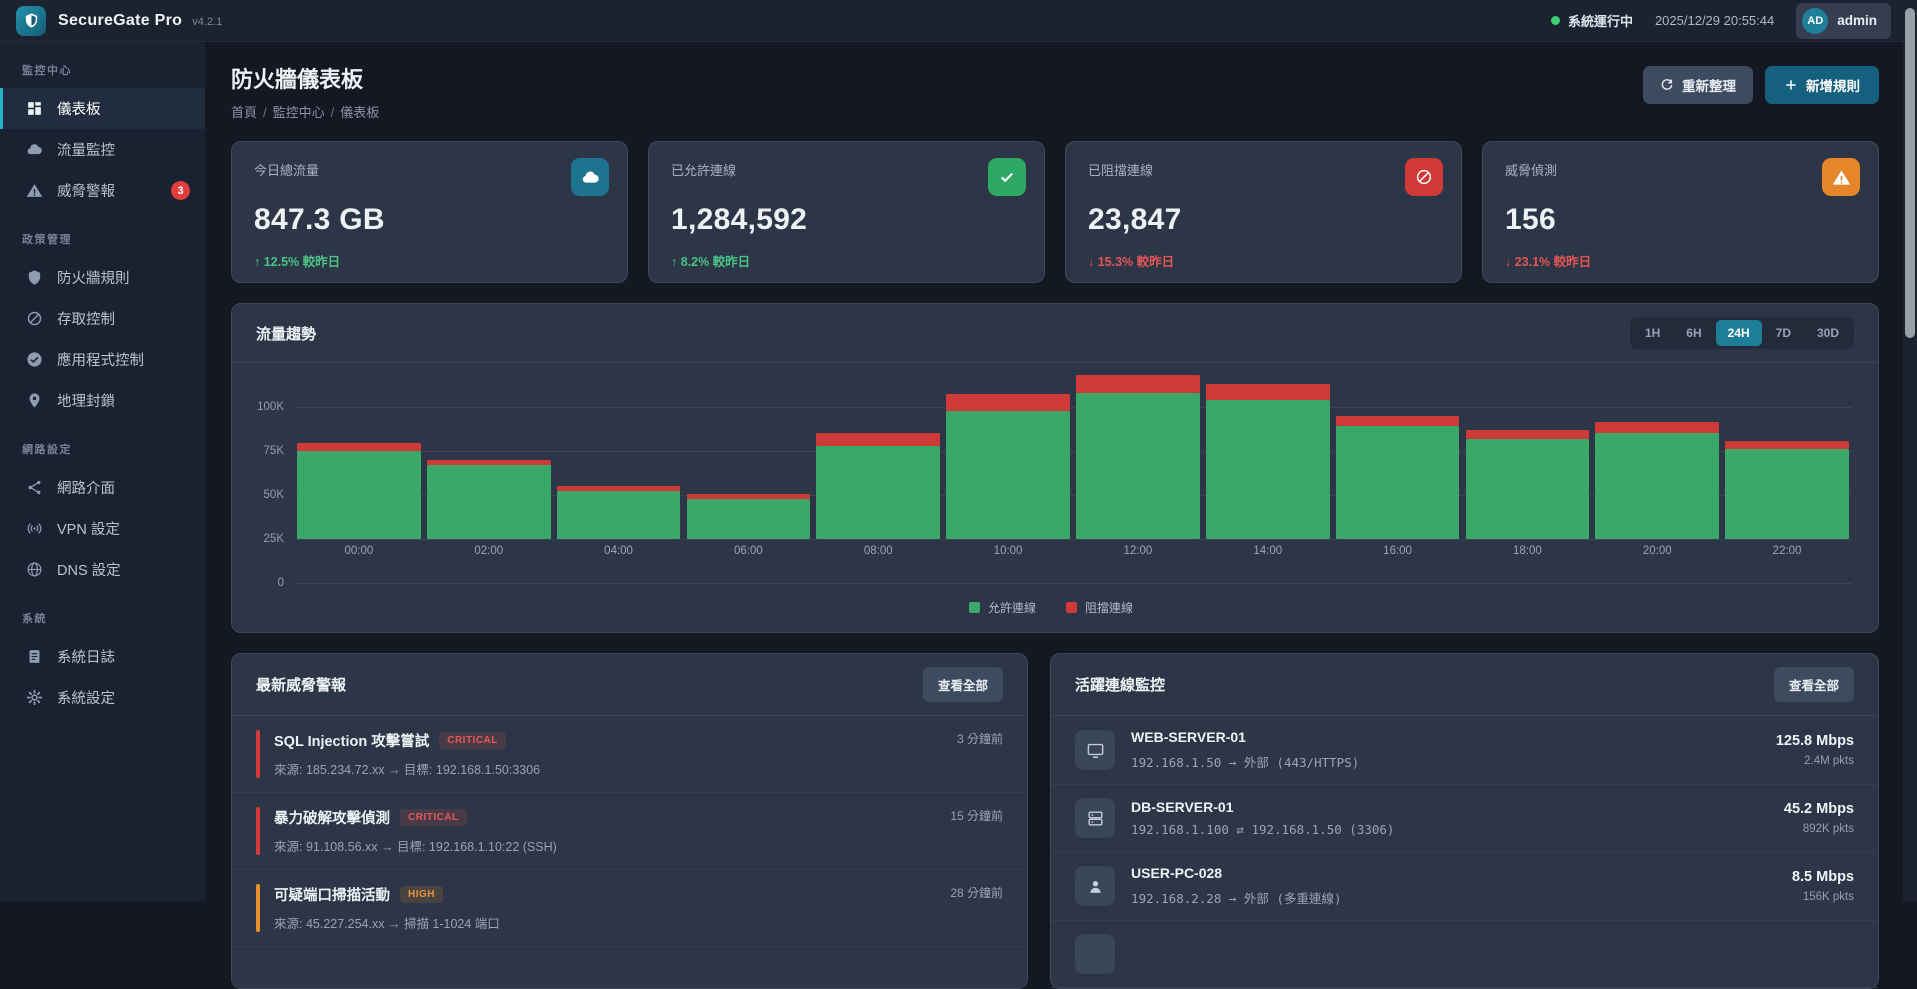 Image resolution: width=1917 pixels, height=989 pixels. What do you see at coordinates (34, 277) in the screenshot?
I see `shield-icon` at bounding box center [34, 277].